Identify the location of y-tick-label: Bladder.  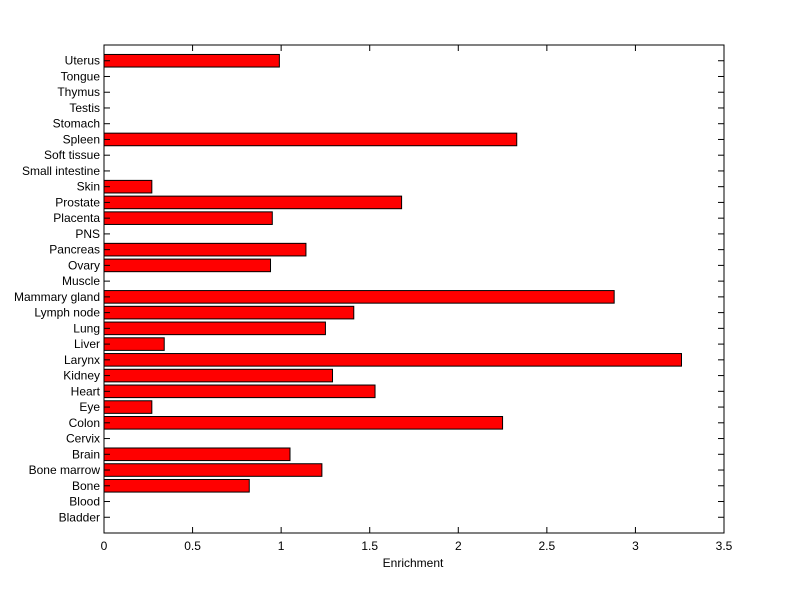
(79, 517).